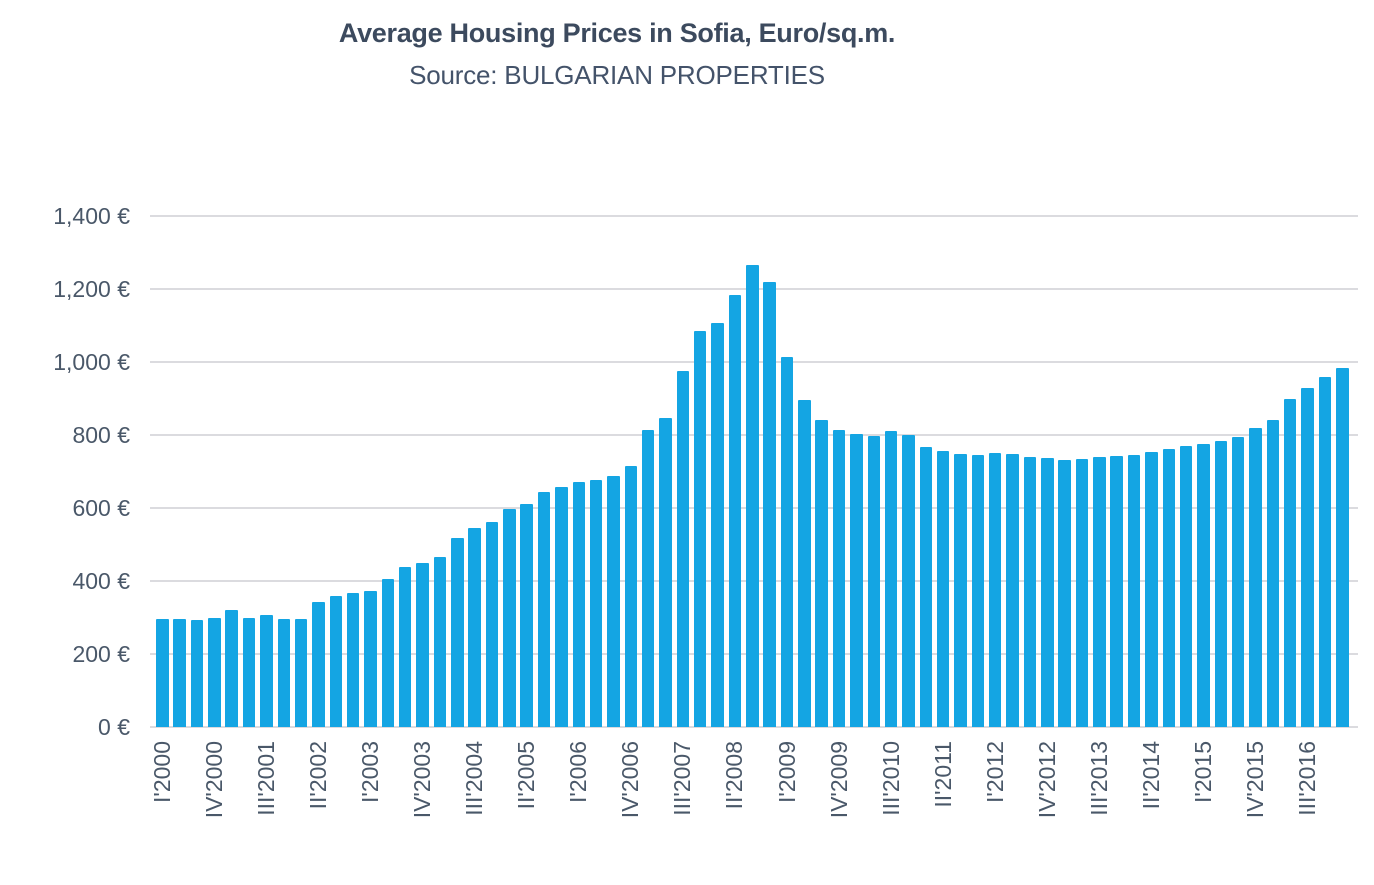 This screenshot has width=1374, height=885. I want to click on bar-IV'2010, so click(908, 581).